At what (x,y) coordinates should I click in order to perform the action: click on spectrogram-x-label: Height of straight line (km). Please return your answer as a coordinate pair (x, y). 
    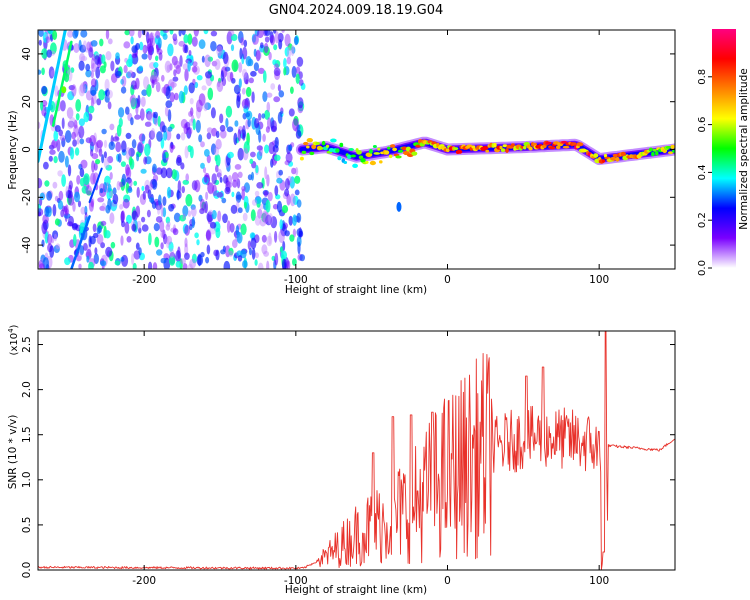
    Looking at the image, I should click on (356, 290).